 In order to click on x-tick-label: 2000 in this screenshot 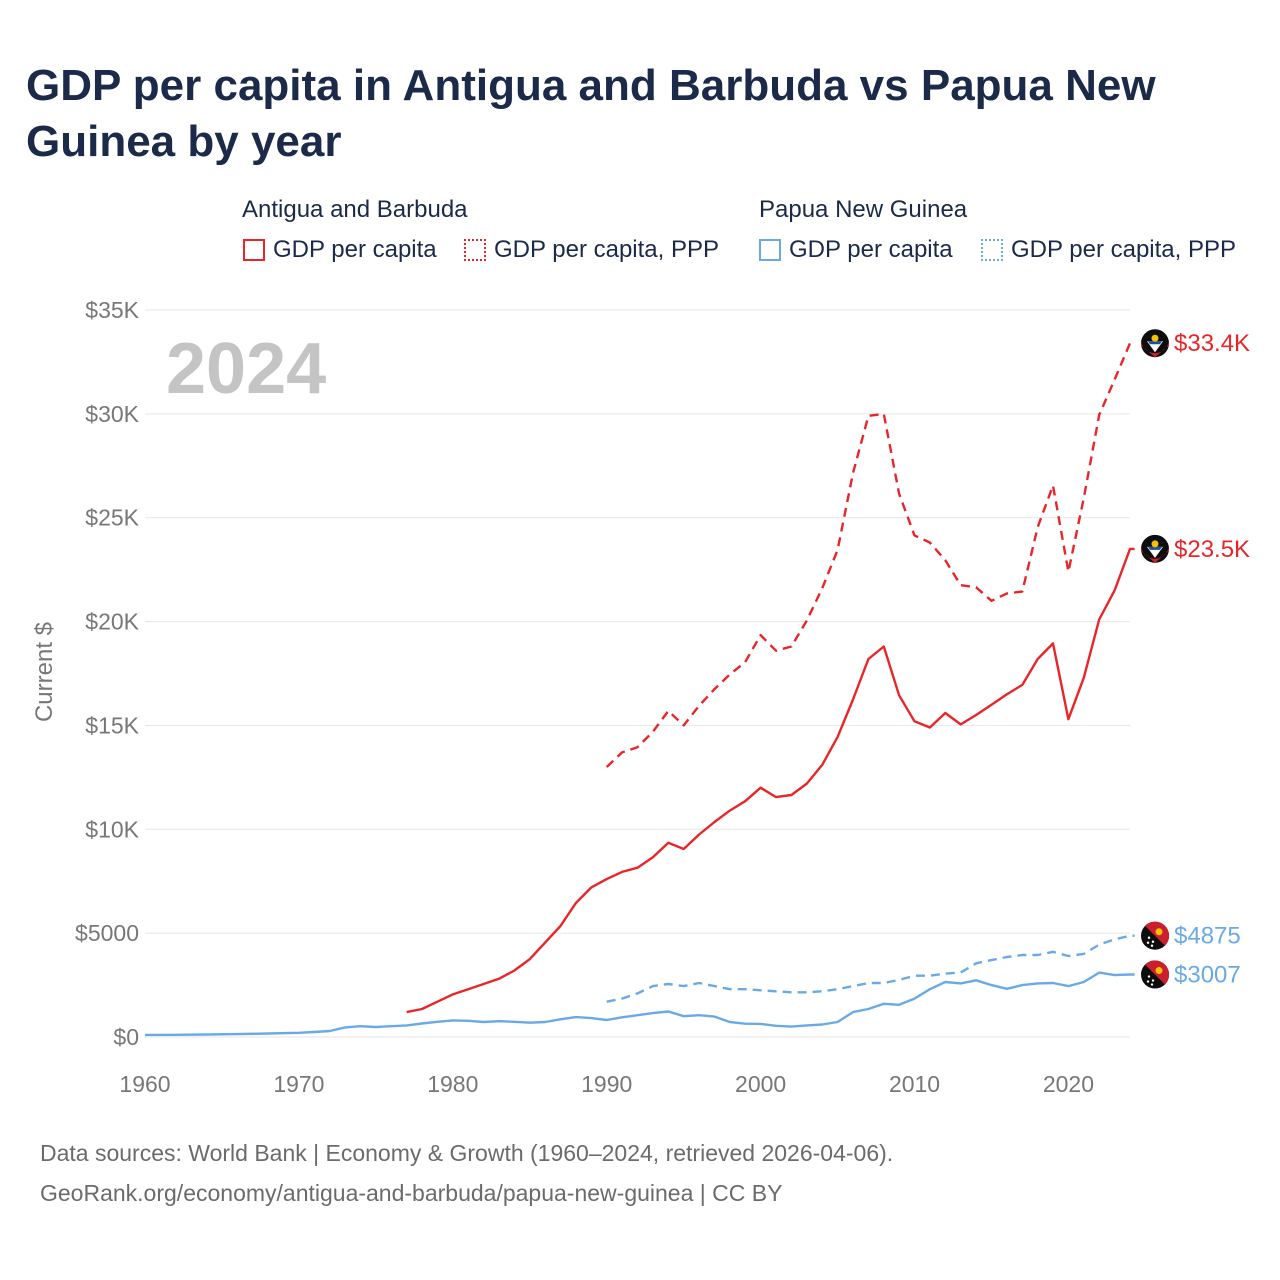, I will do `click(760, 1084)`.